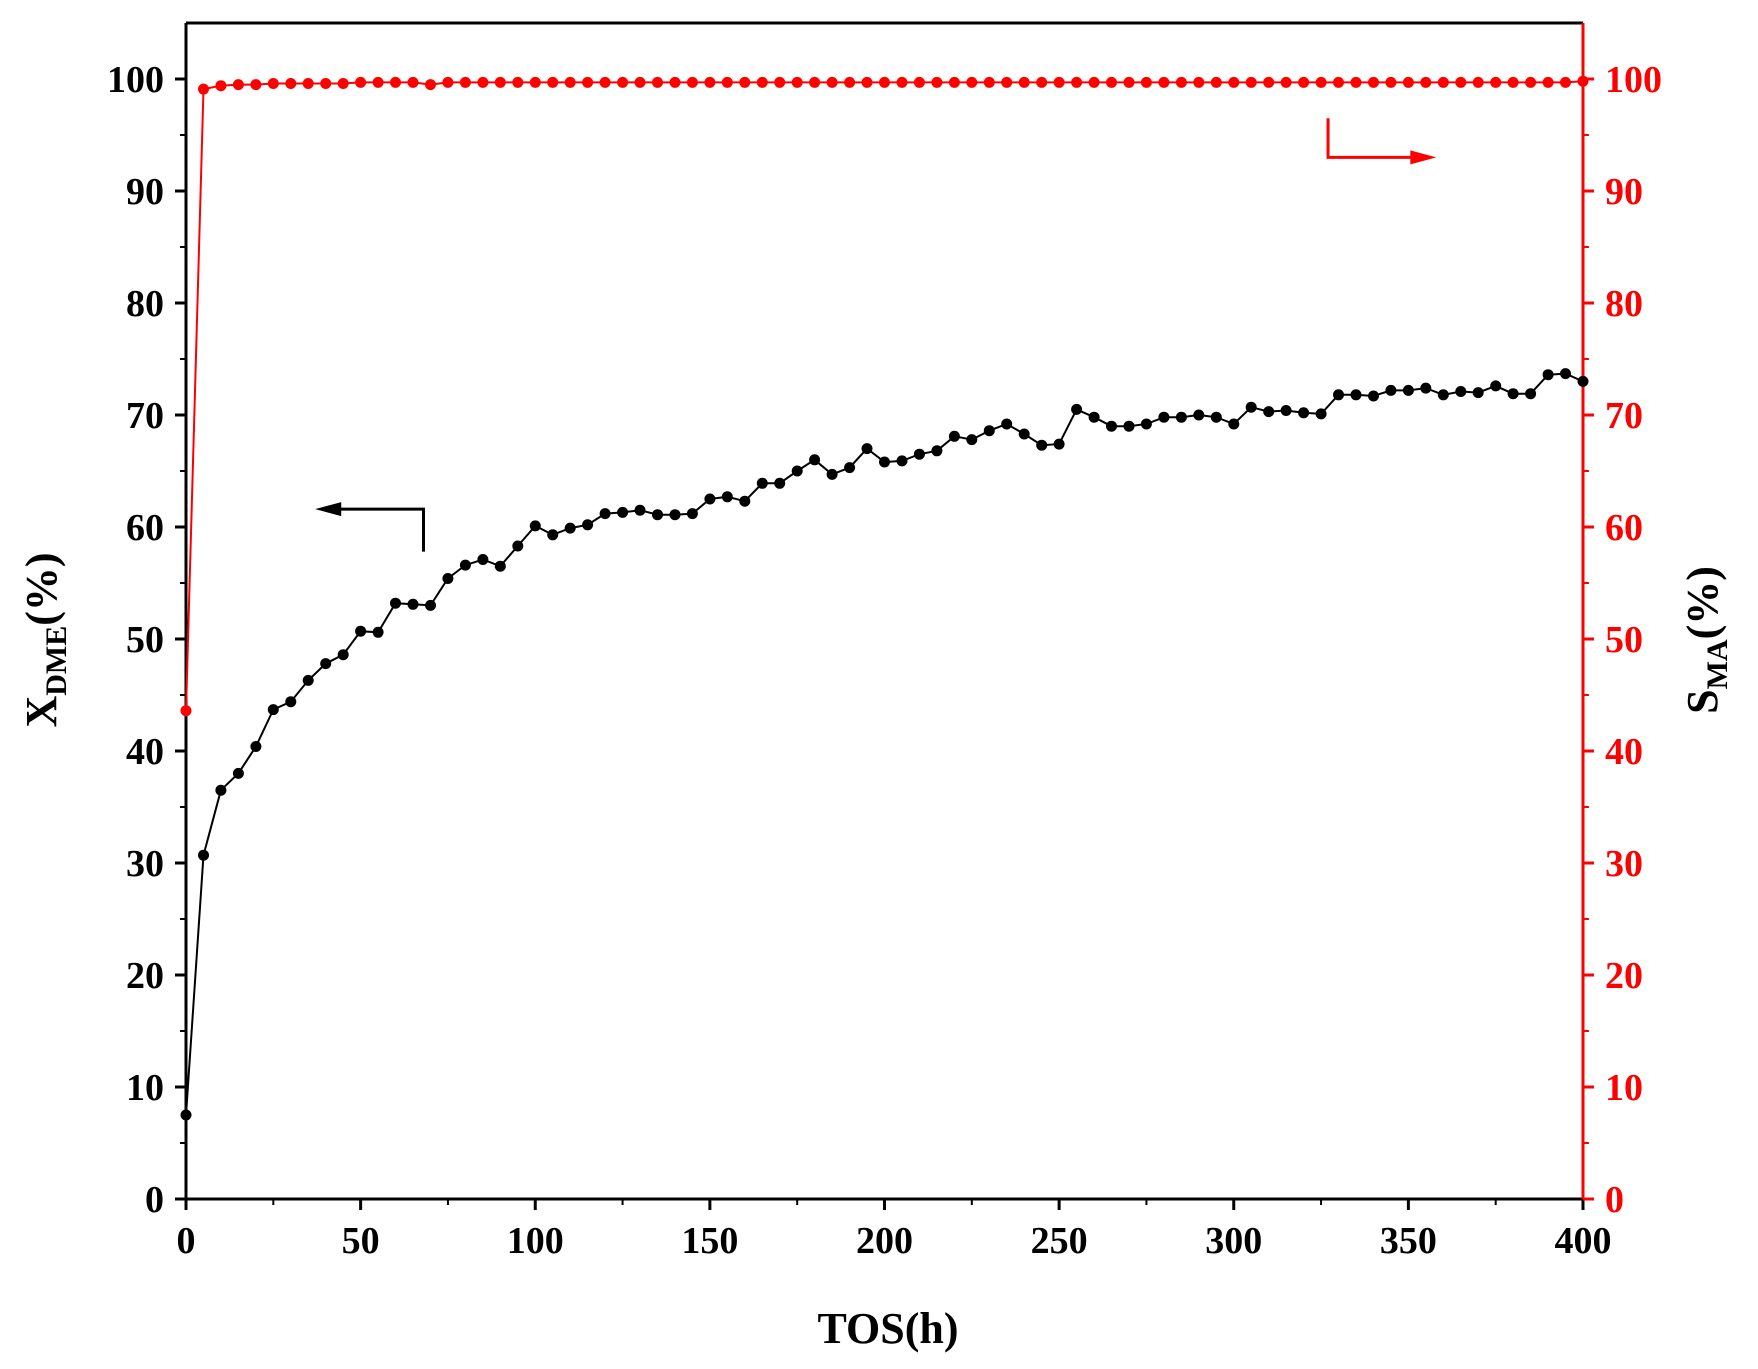 The image size is (1758, 1369). Describe the element at coordinates (135, 80) in the screenshot. I see `left-y-tick-label: 100` at that location.